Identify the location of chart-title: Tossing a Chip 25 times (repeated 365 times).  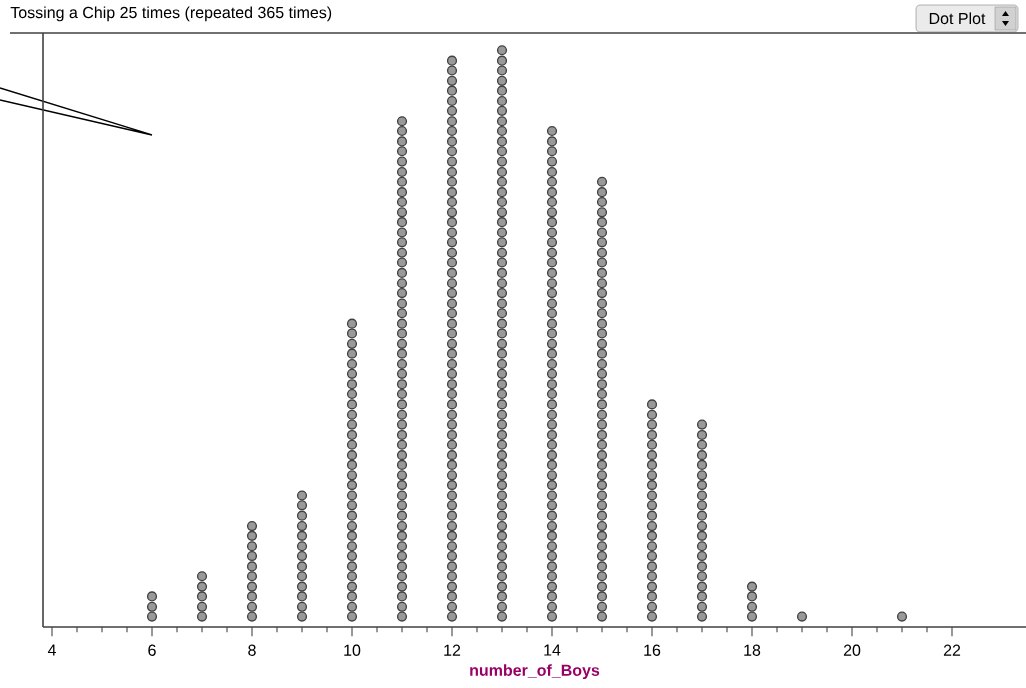
(171, 14).